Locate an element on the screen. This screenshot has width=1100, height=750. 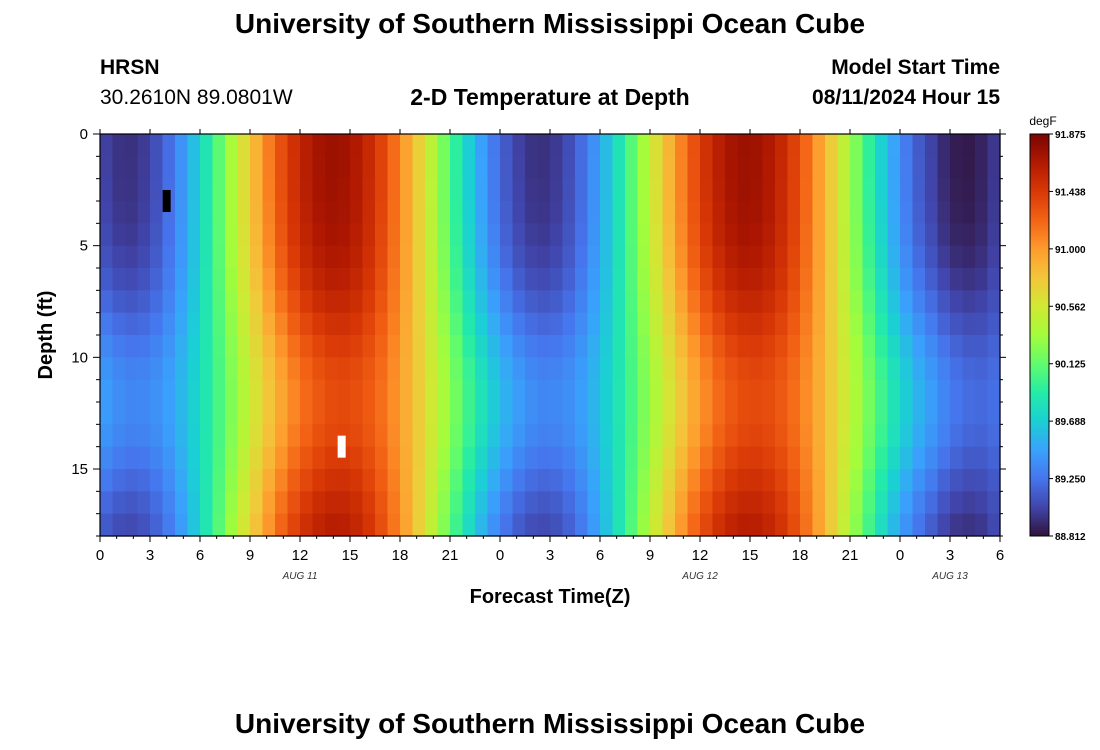
x-tick-label: 6 is located at coordinates (200, 555).